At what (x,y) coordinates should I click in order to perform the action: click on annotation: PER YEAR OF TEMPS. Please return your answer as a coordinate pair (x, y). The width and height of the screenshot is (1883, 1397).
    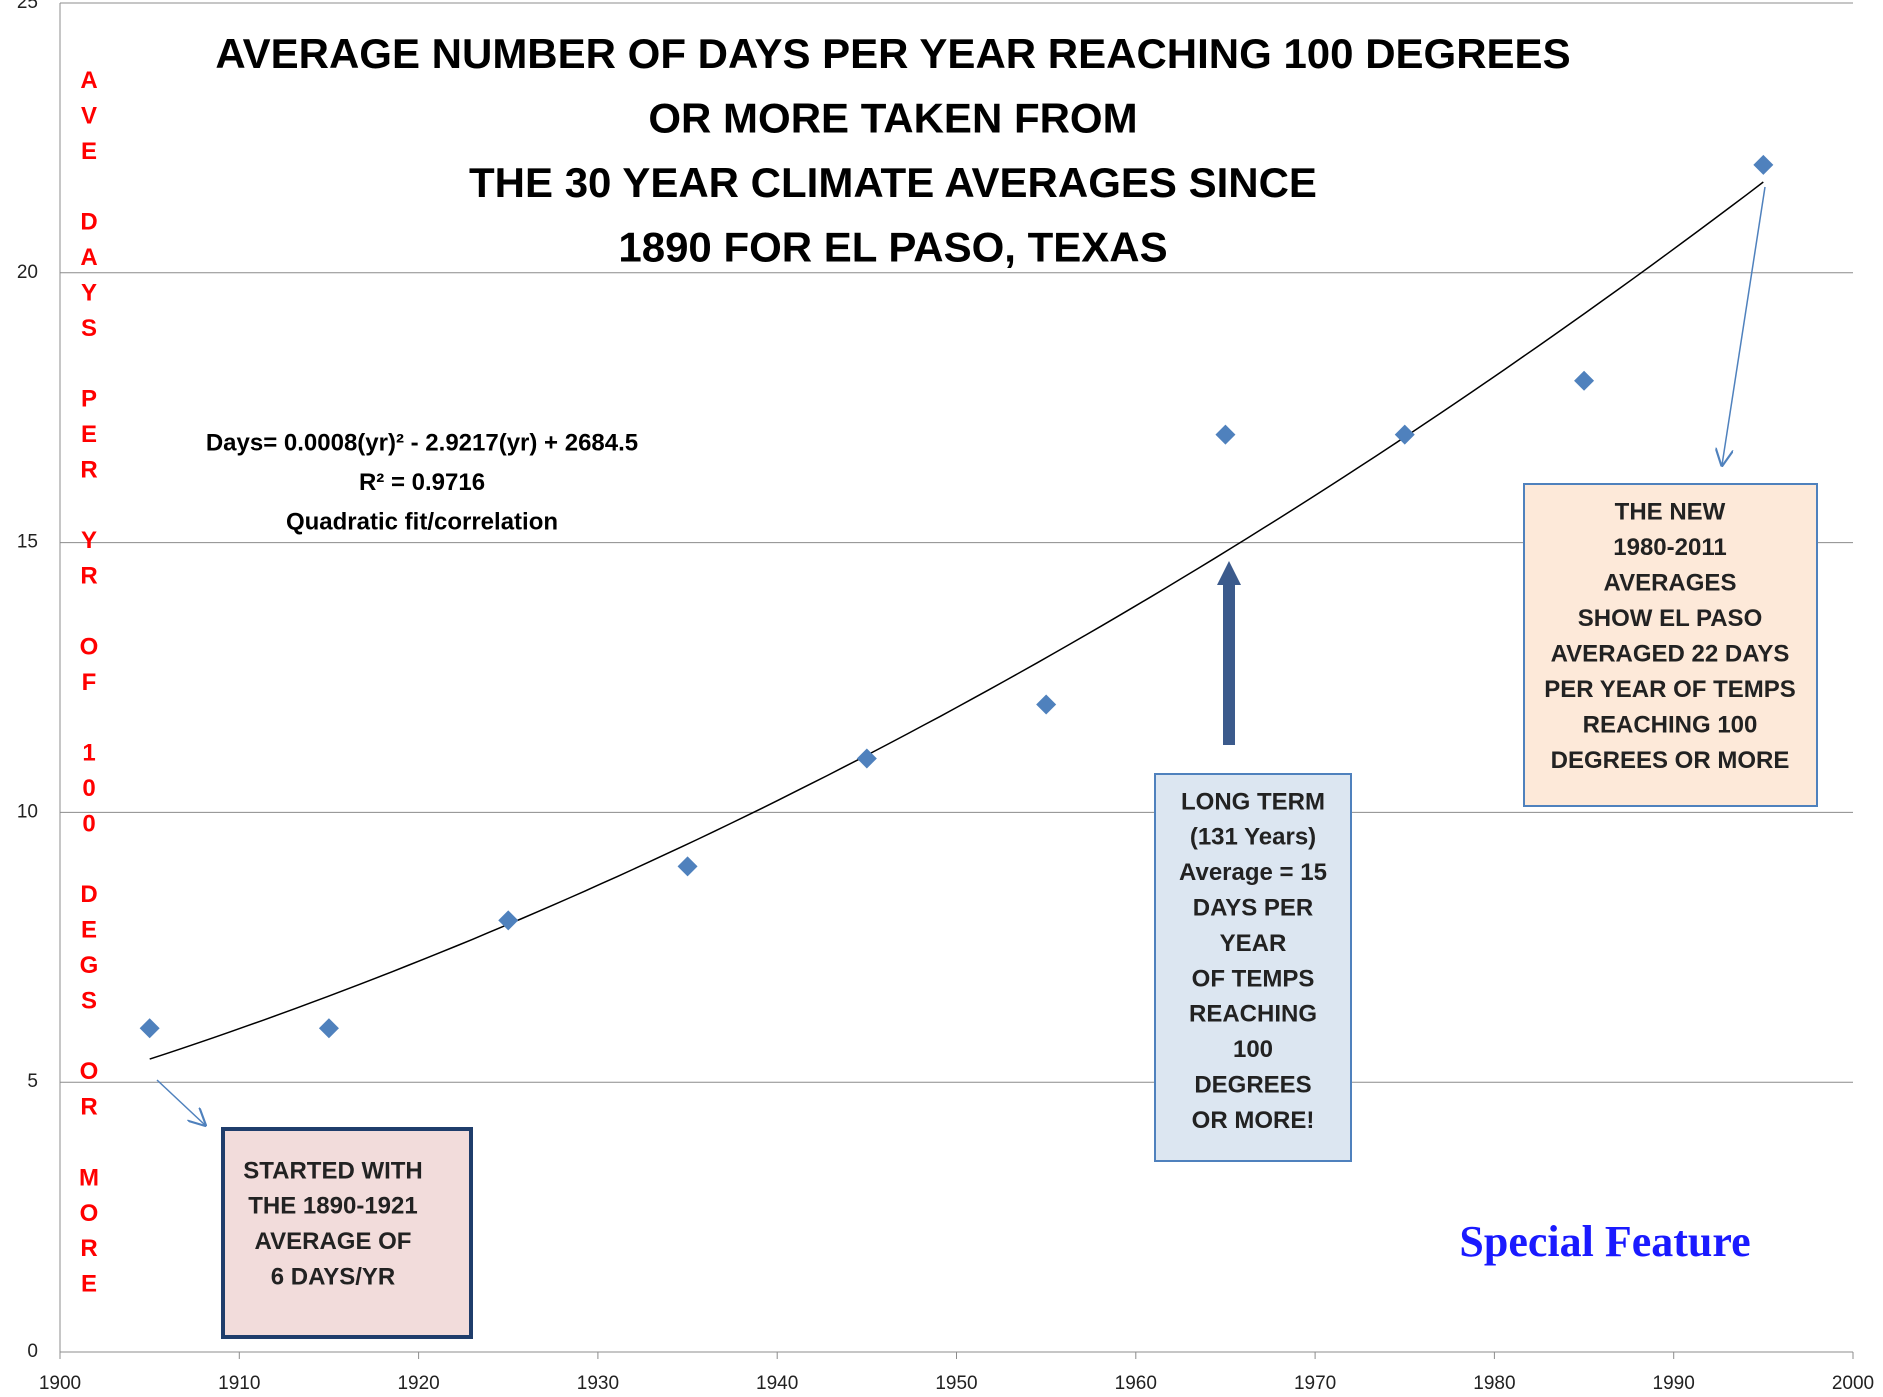
    Looking at the image, I should click on (1670, 689).